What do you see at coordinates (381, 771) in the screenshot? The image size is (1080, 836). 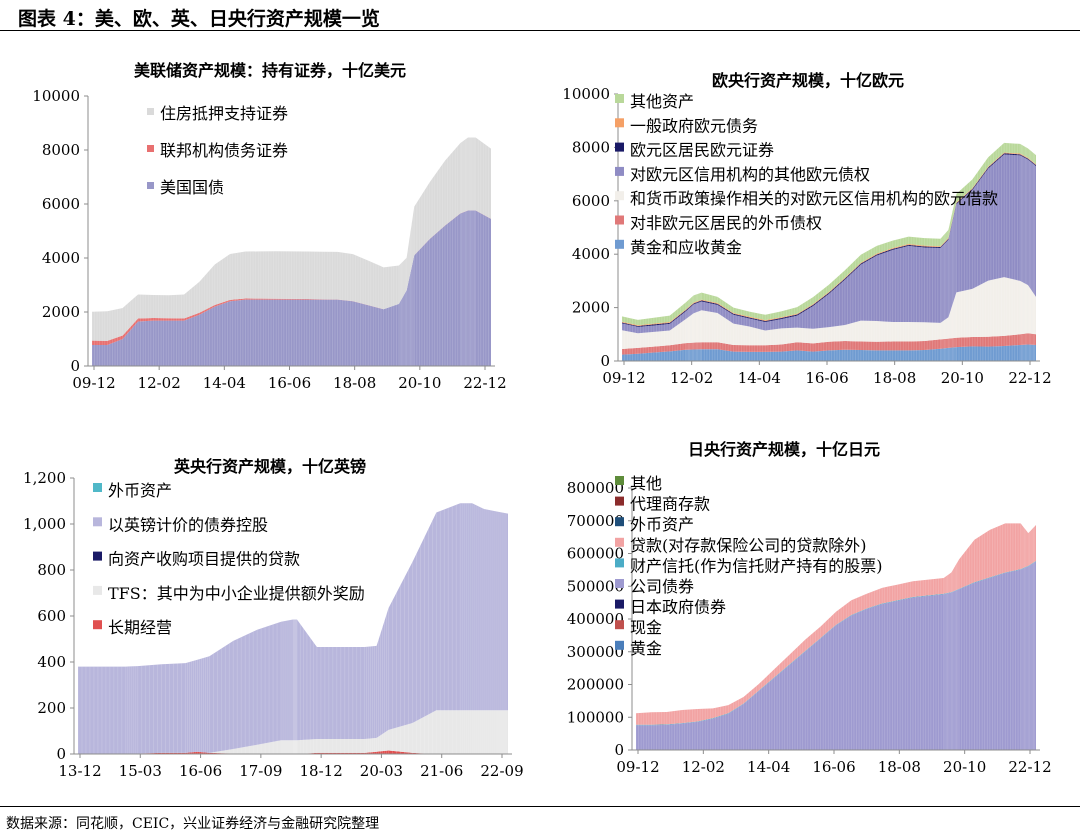 I see `boe-x-tick-label: 20-03` at bounding box center [381, 771].